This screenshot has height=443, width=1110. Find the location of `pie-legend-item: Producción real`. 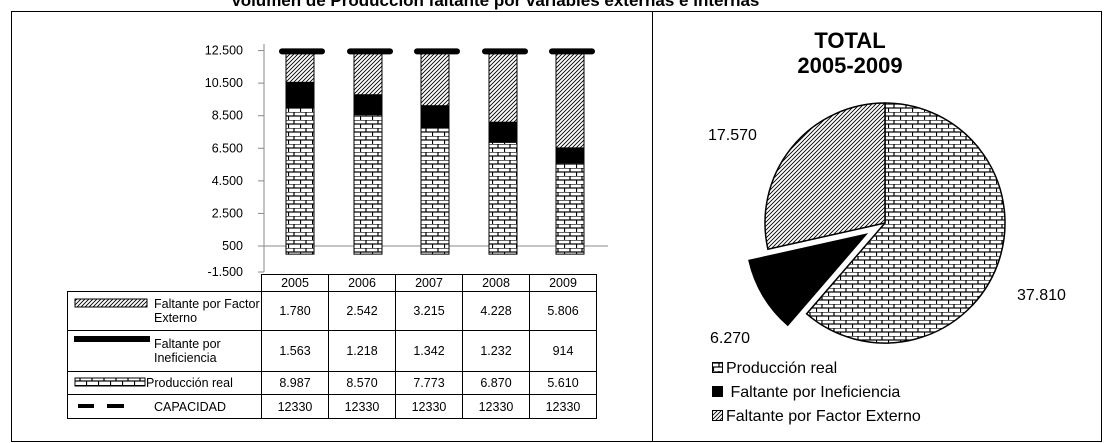

pie-legend-item: Producción real is located at coordinates (774, 369).